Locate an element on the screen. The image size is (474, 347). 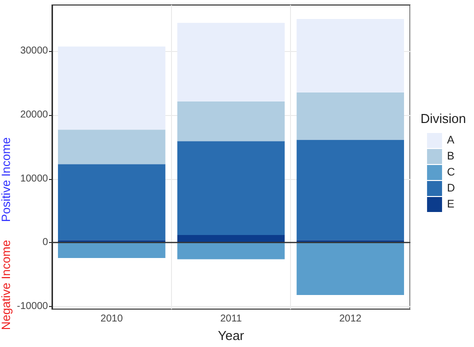
legend-label: E is located at coordinates (450, 204).